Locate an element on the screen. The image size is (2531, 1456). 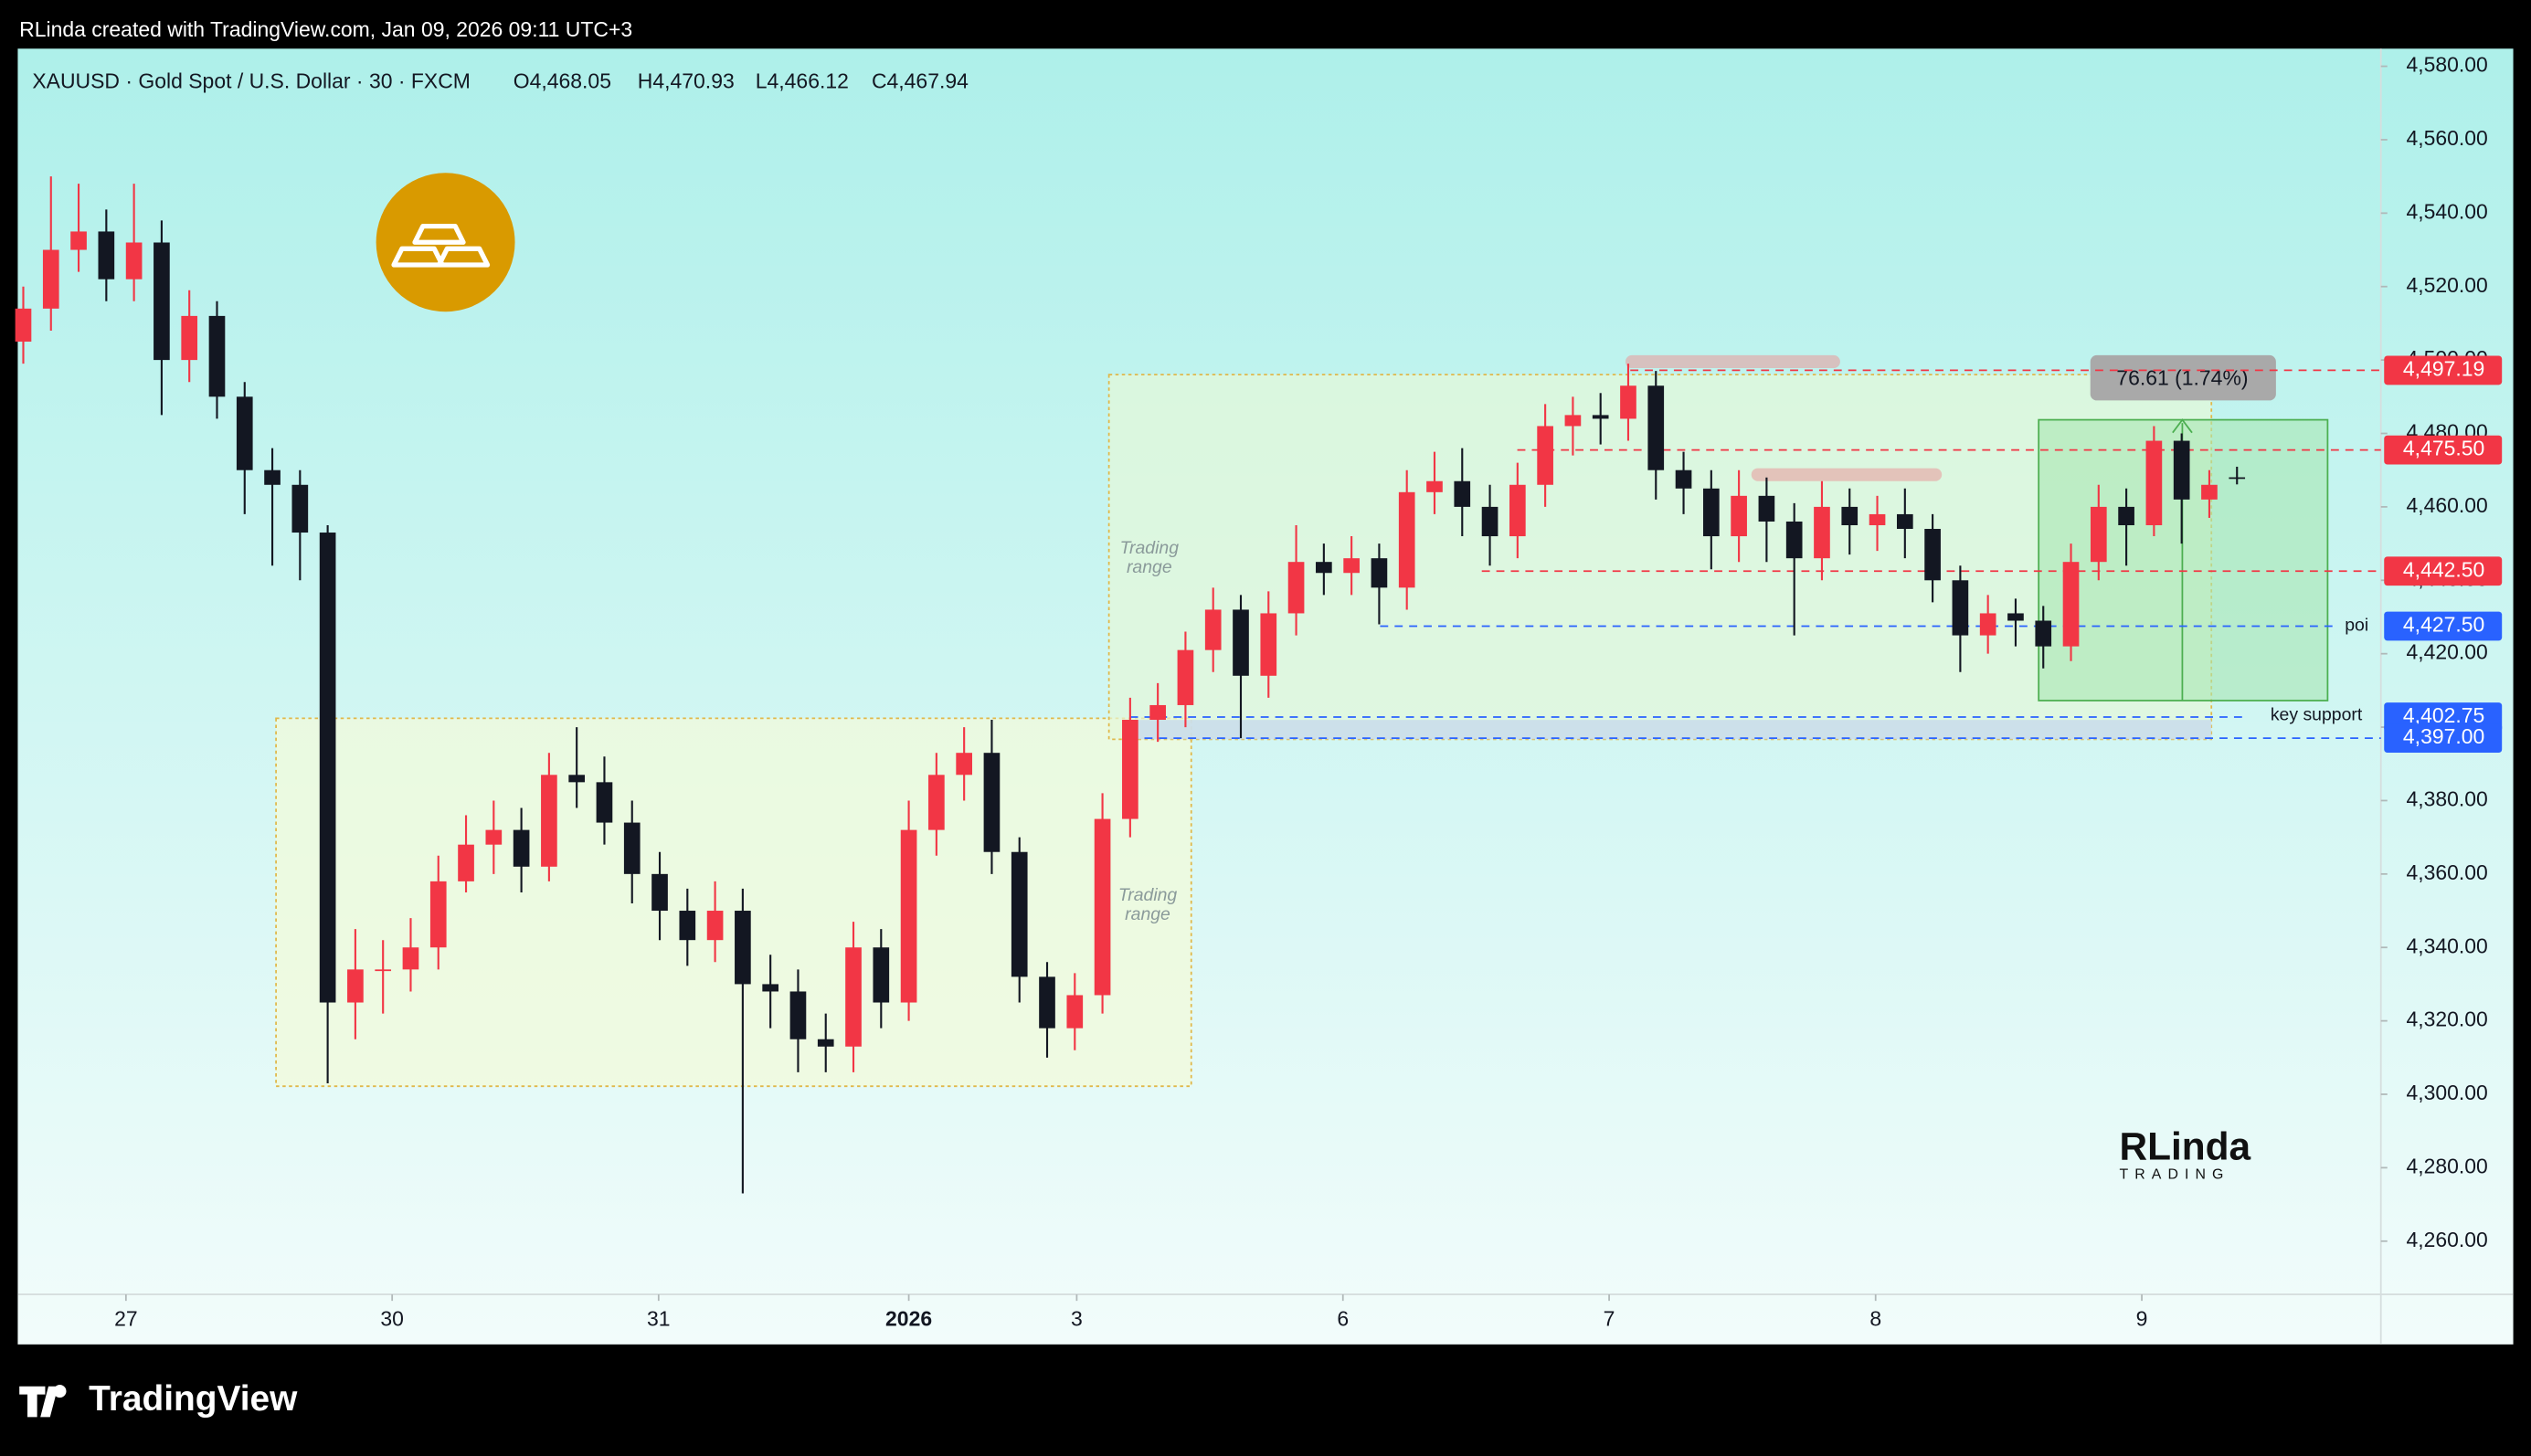
gold-bars is located at coordinates (441, 246).